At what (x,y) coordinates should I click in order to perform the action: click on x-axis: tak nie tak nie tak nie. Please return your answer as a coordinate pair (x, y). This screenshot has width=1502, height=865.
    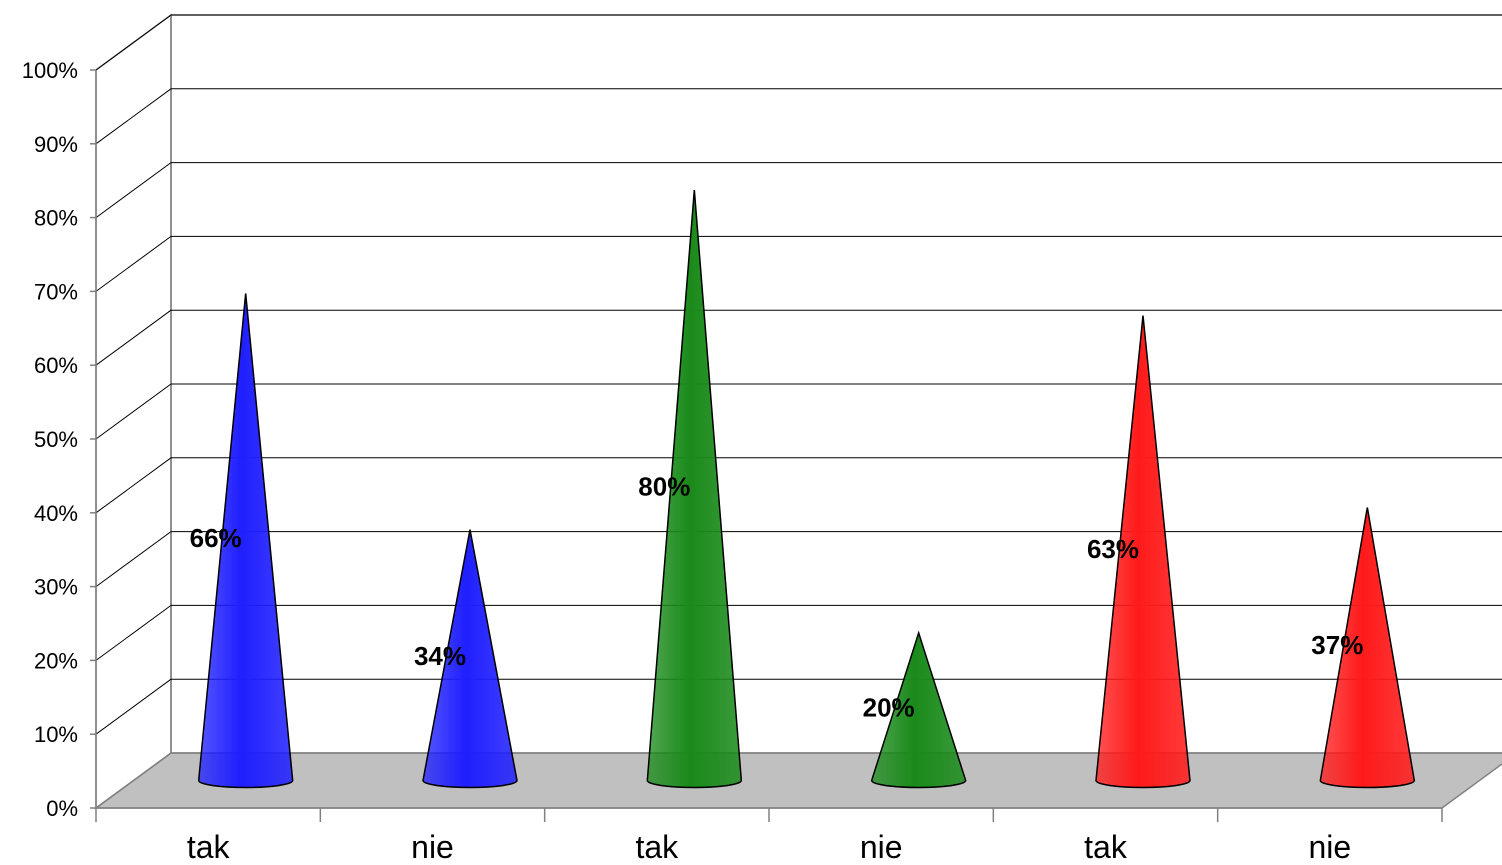
    Looking at the image, I should click on (769, 836).